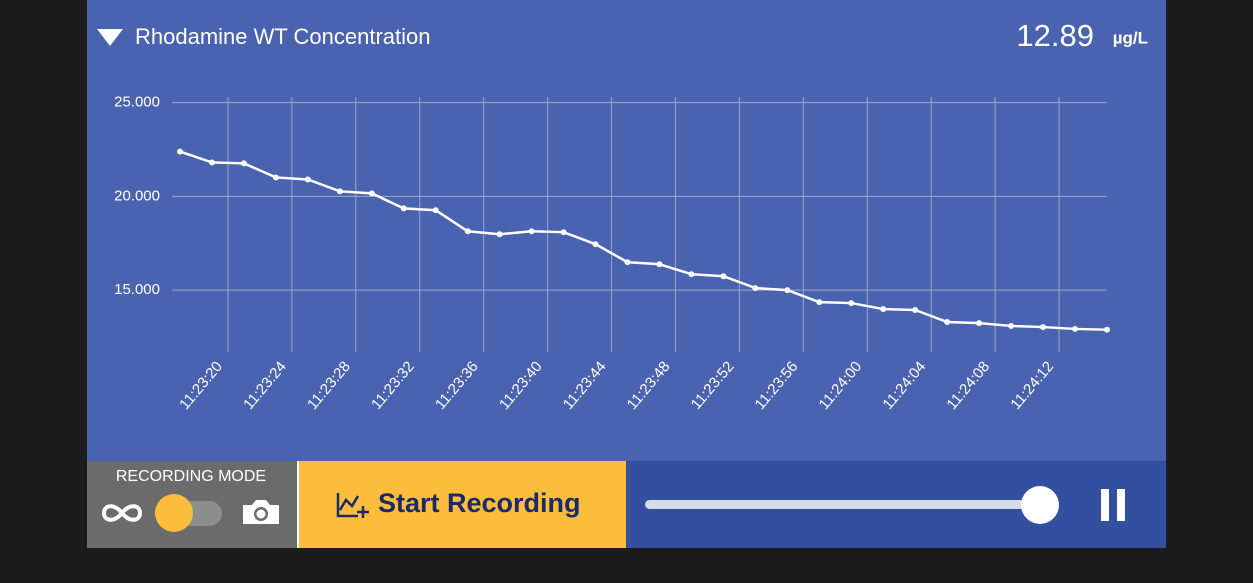 The image size is (1253, 583). I want to click on slider-knob, so click(1040, 505).